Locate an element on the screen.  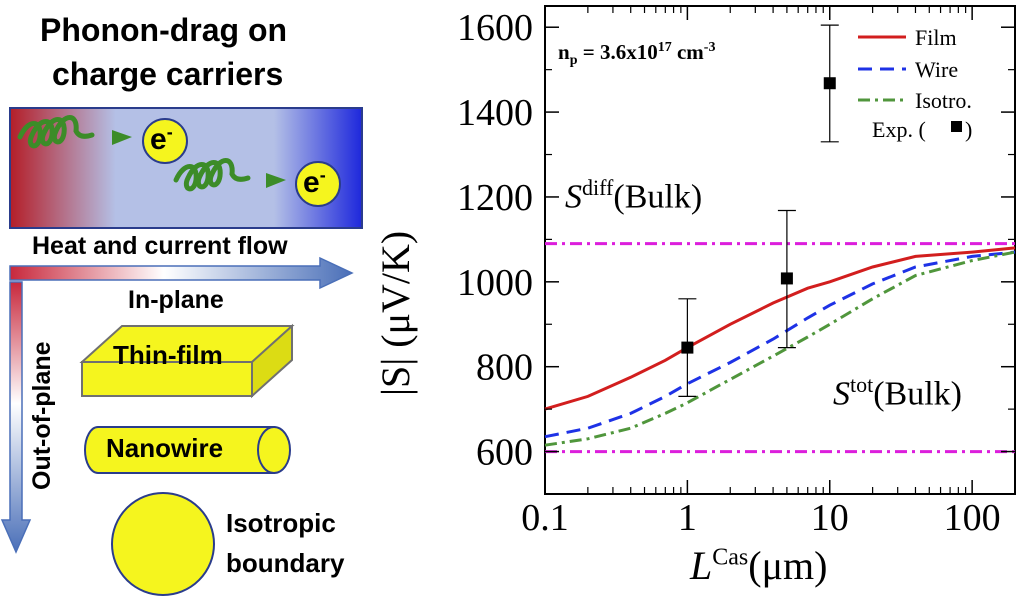
legend-label: Wire is located at coordinates (936, 69).